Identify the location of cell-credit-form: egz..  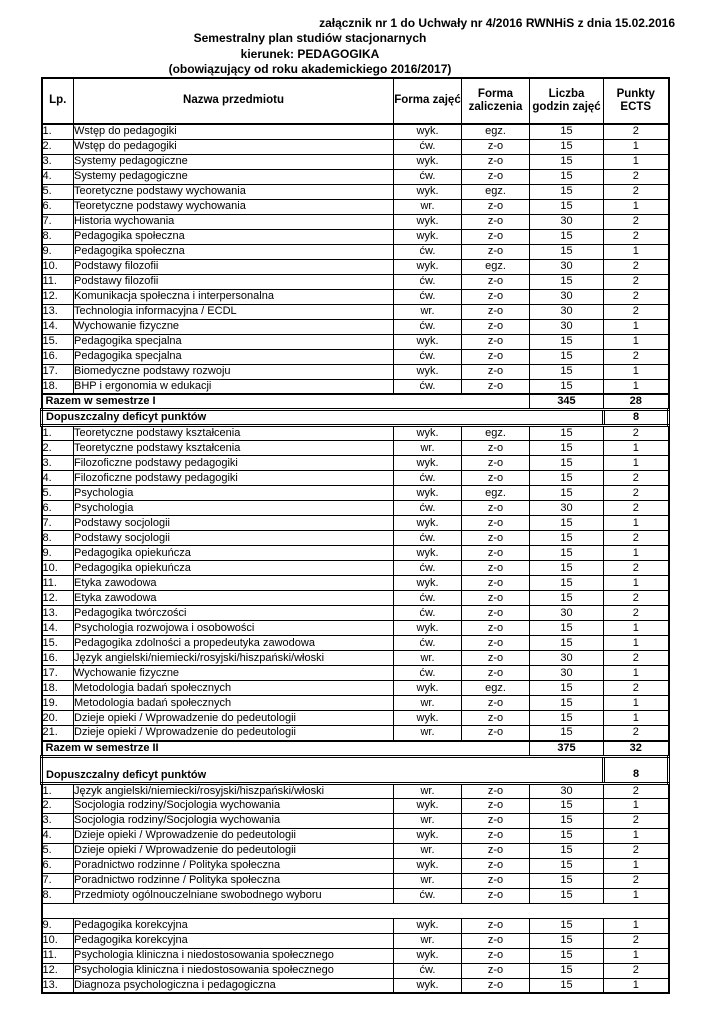
(495, 191).